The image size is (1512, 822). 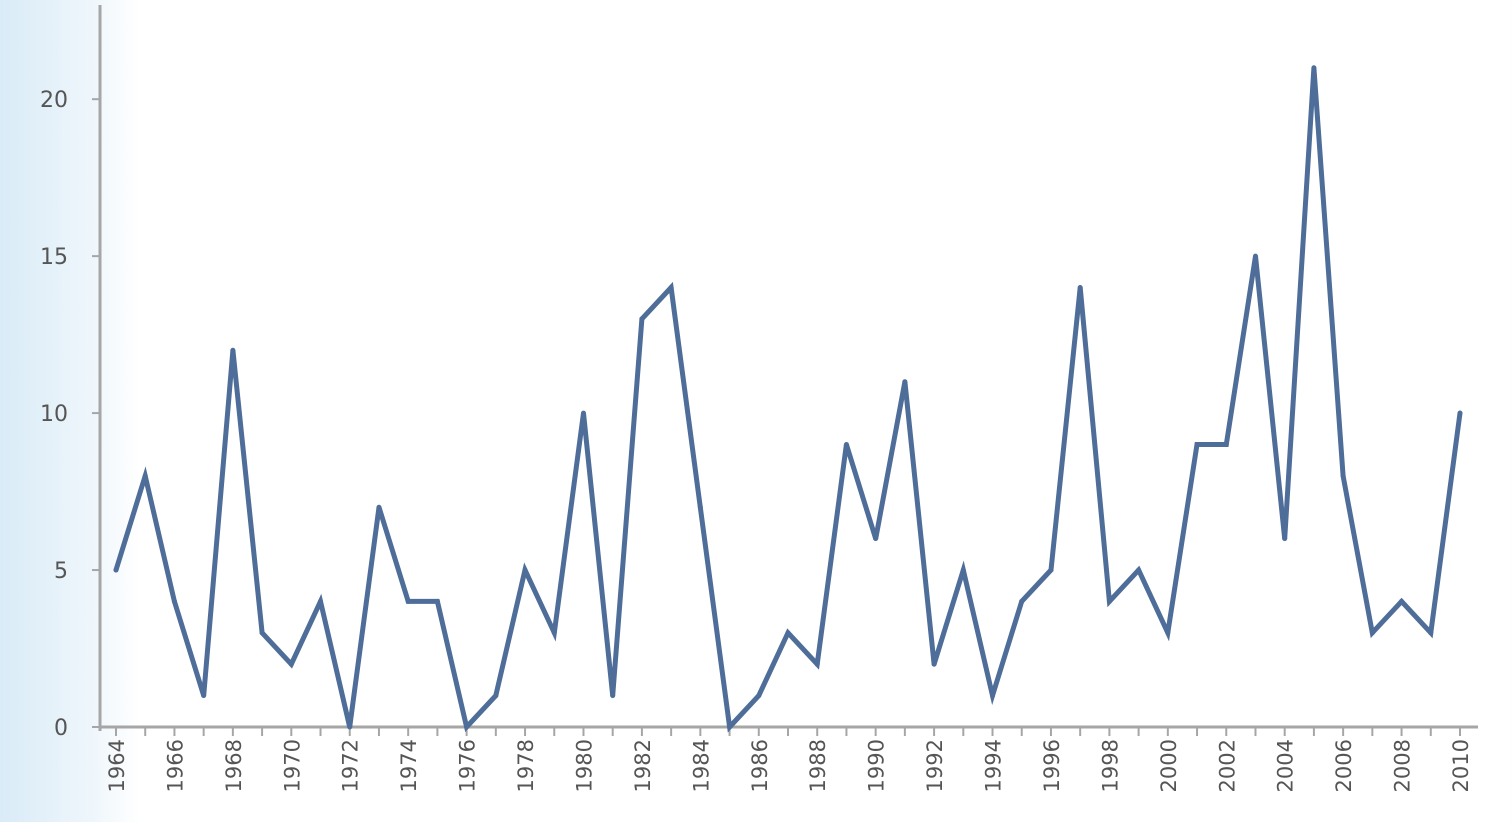 I want to click on x-tick-label: 2006, so click(x=1344, y=765).